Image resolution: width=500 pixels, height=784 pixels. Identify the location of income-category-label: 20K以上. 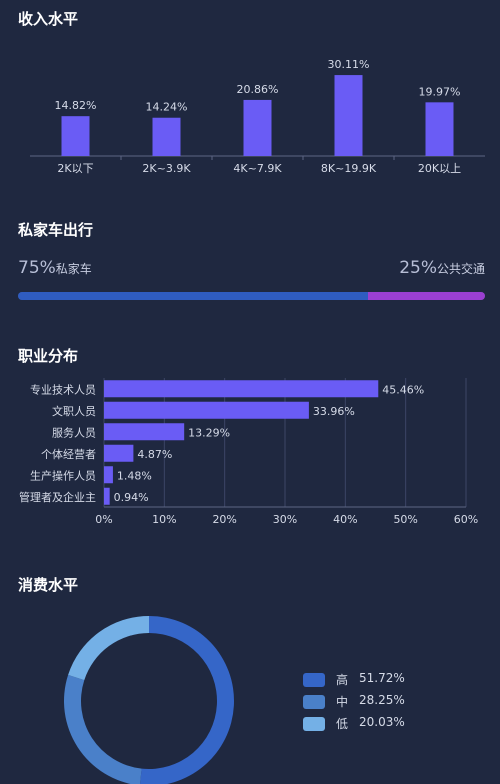
(439, 168).